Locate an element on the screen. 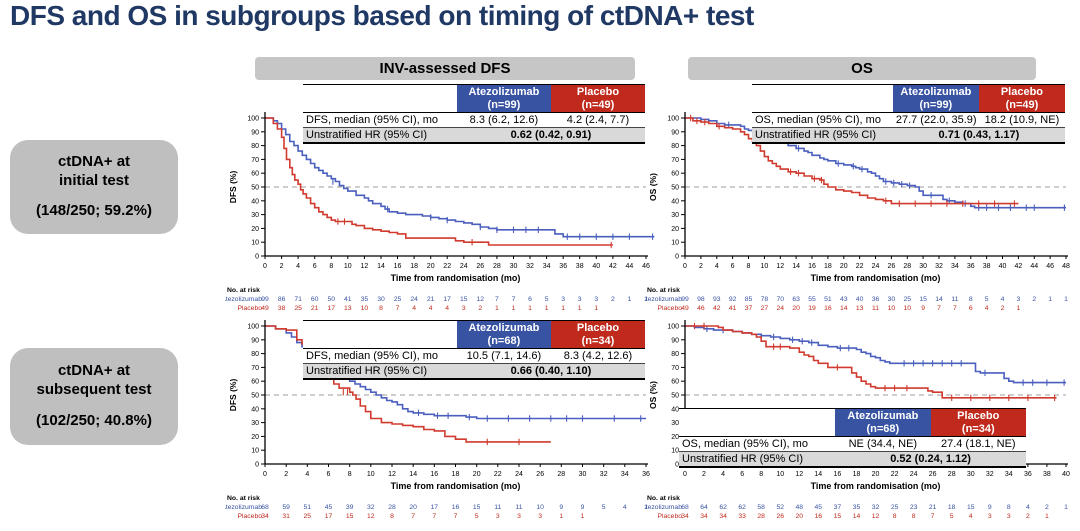 The image size is (1080, 531). svg-text: 14 is located at coordinates (818, 474).